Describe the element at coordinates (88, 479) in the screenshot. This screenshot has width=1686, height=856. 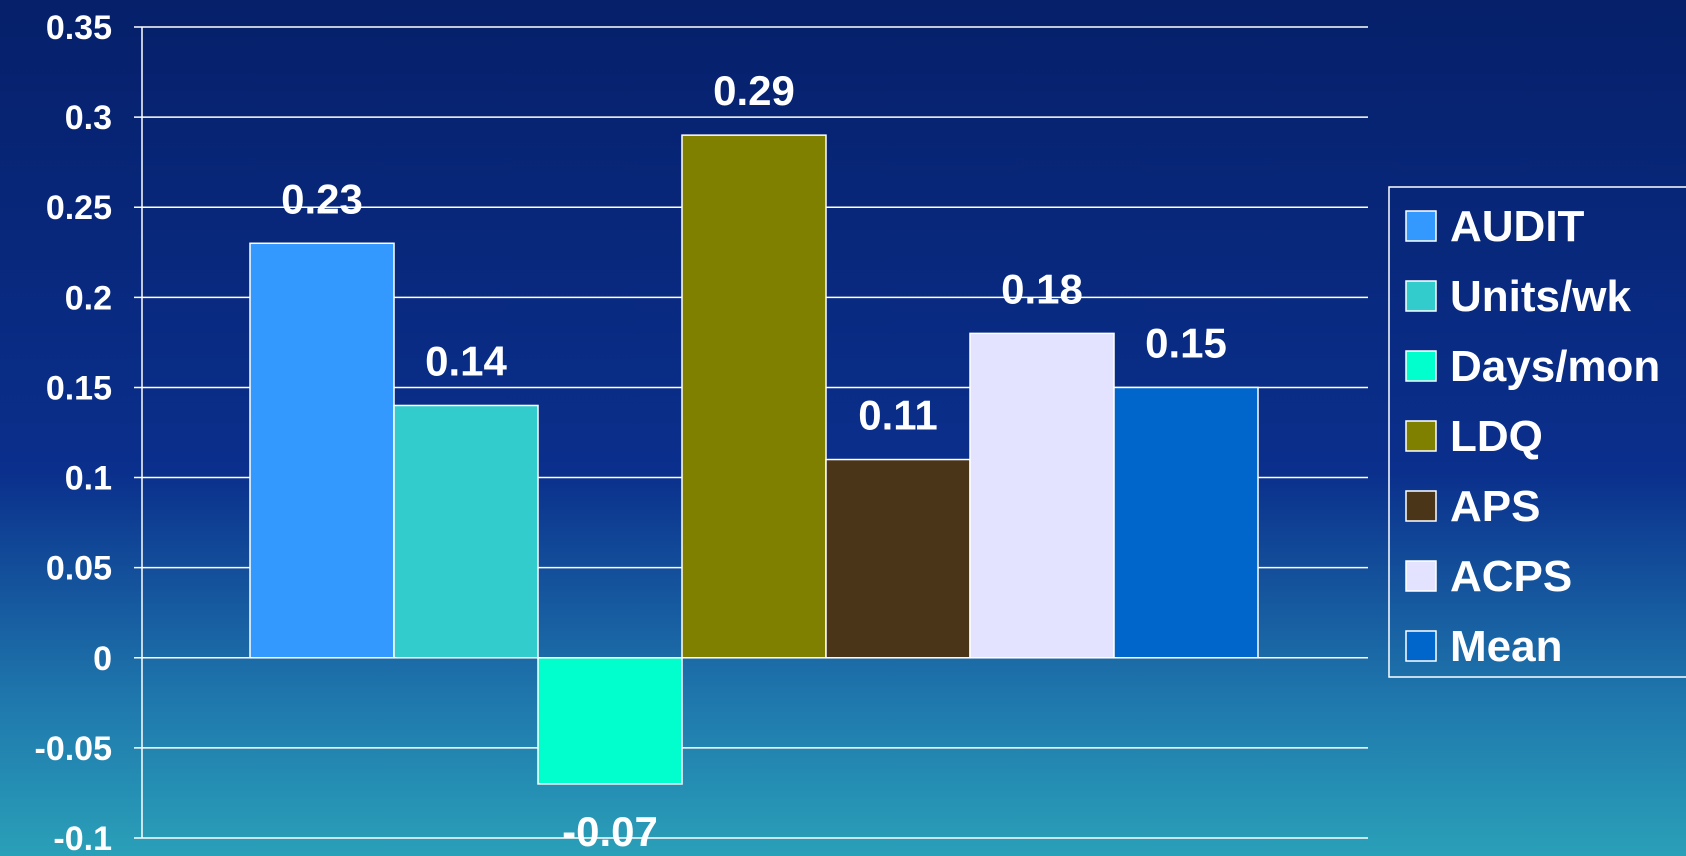
I see `y-tick-label: 0.1` at that location.